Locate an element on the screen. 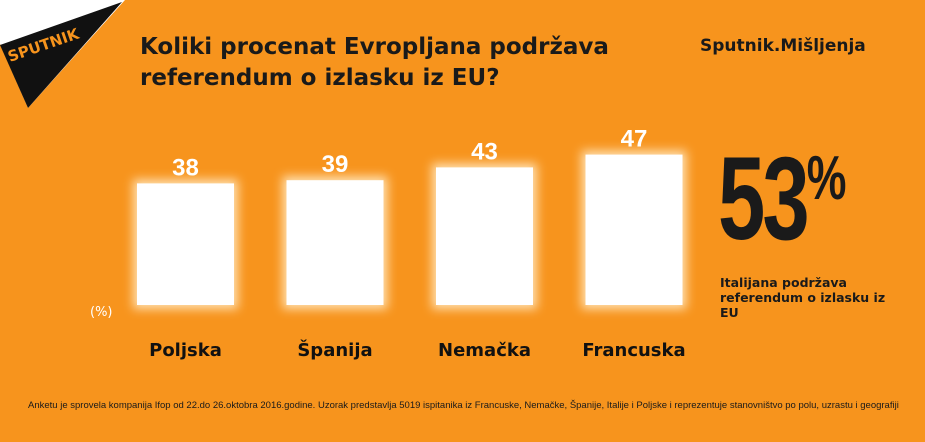  data-label: 39 is located at coordinates (335, 164).